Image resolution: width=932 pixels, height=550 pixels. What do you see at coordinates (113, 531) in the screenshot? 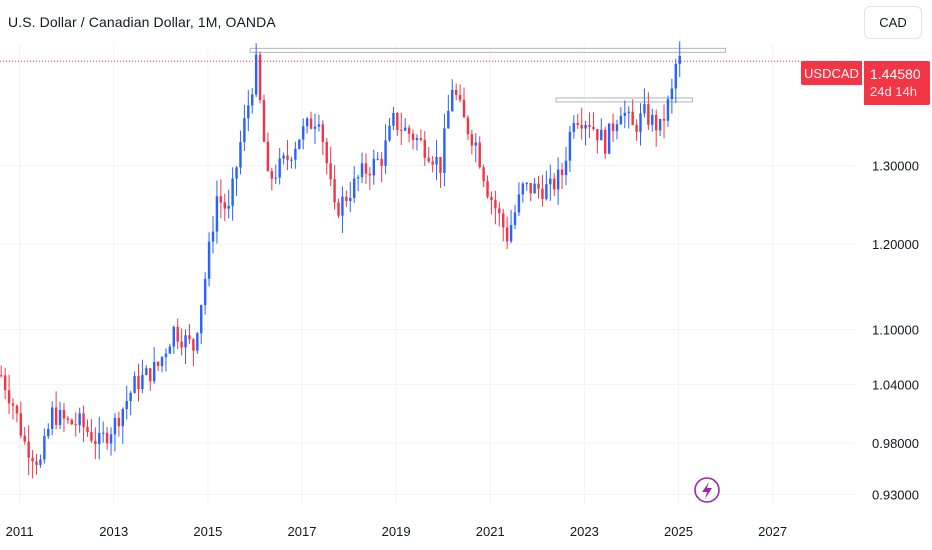
I see `x-tick-label: 2013` at bounding box center [113, 531].